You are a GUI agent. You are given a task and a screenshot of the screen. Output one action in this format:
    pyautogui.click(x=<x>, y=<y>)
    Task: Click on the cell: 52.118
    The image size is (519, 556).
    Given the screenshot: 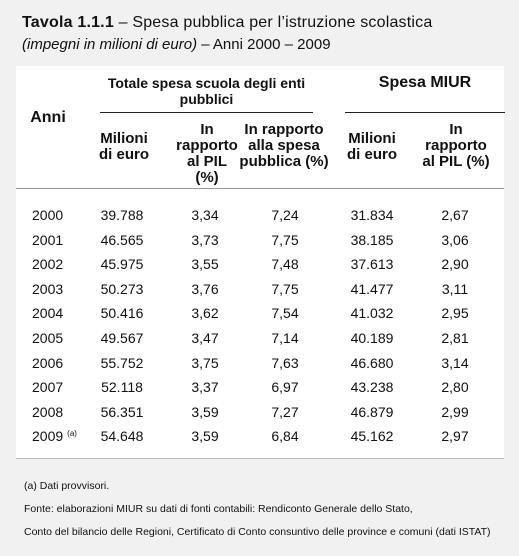 What is the action you would take?
    pyautogui.click(x=122, y=387)
    